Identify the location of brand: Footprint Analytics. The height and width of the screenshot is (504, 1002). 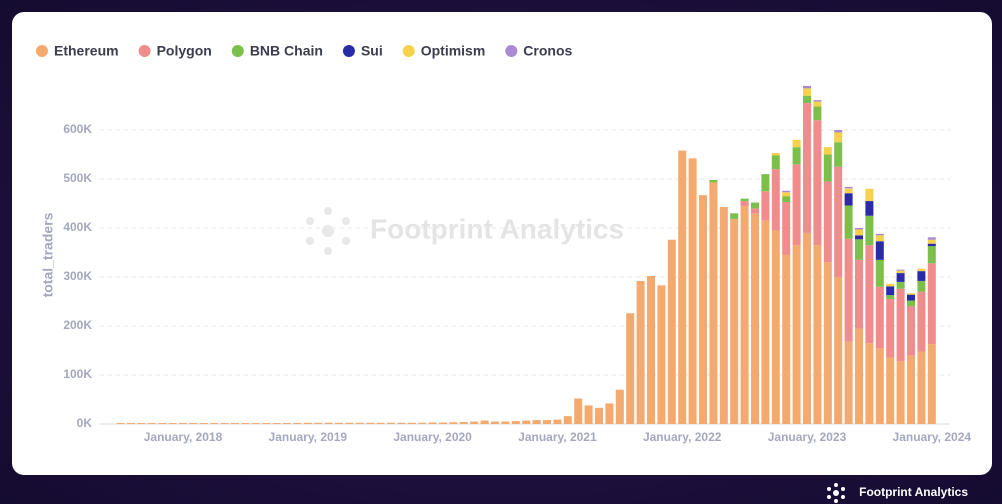
(913, 492).